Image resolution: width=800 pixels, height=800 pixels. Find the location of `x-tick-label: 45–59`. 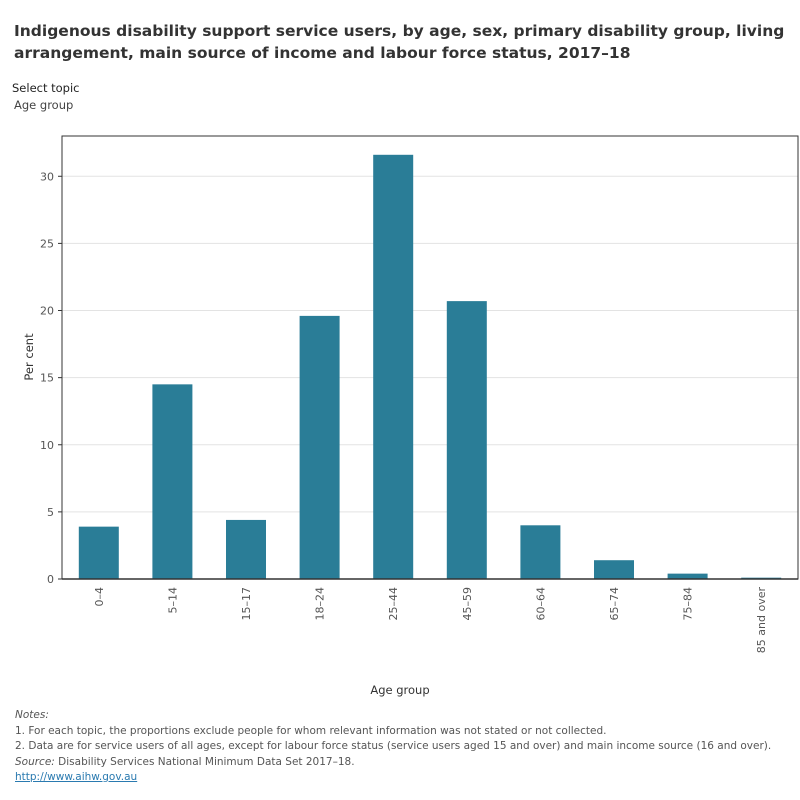

x-tick-label: 45–59 is located at coordinates (467, 604).